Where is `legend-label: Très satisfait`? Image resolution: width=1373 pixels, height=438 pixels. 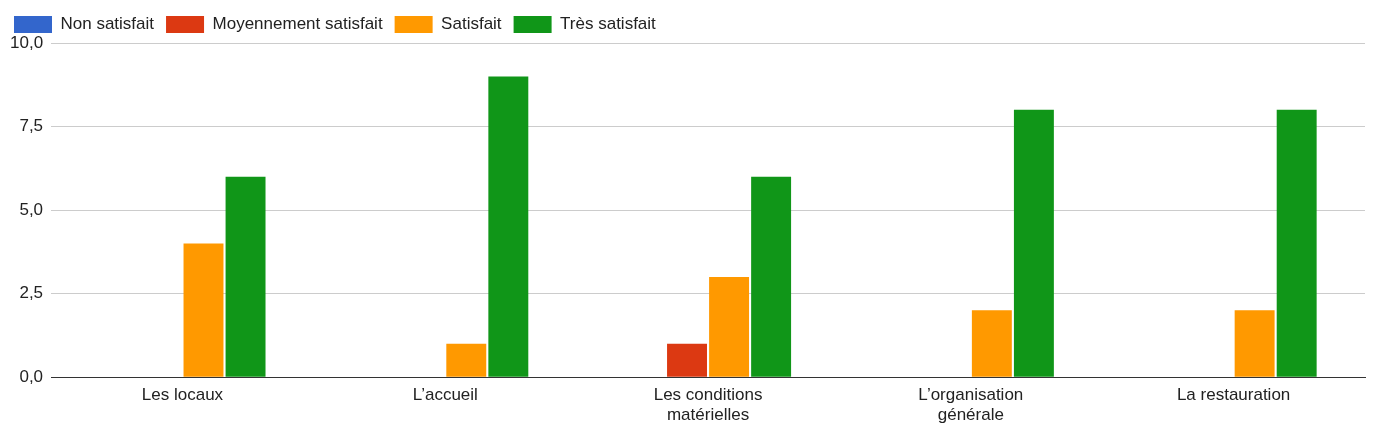 legend-label: Très satisfait is located at coordinates (608, 24).